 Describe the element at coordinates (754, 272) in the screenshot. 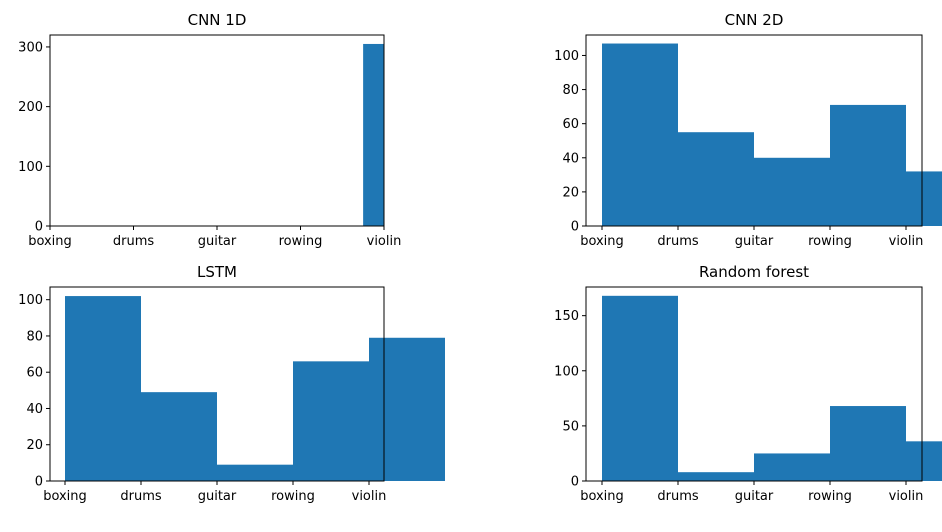

I see `subplot-title: Random forest` at that location.